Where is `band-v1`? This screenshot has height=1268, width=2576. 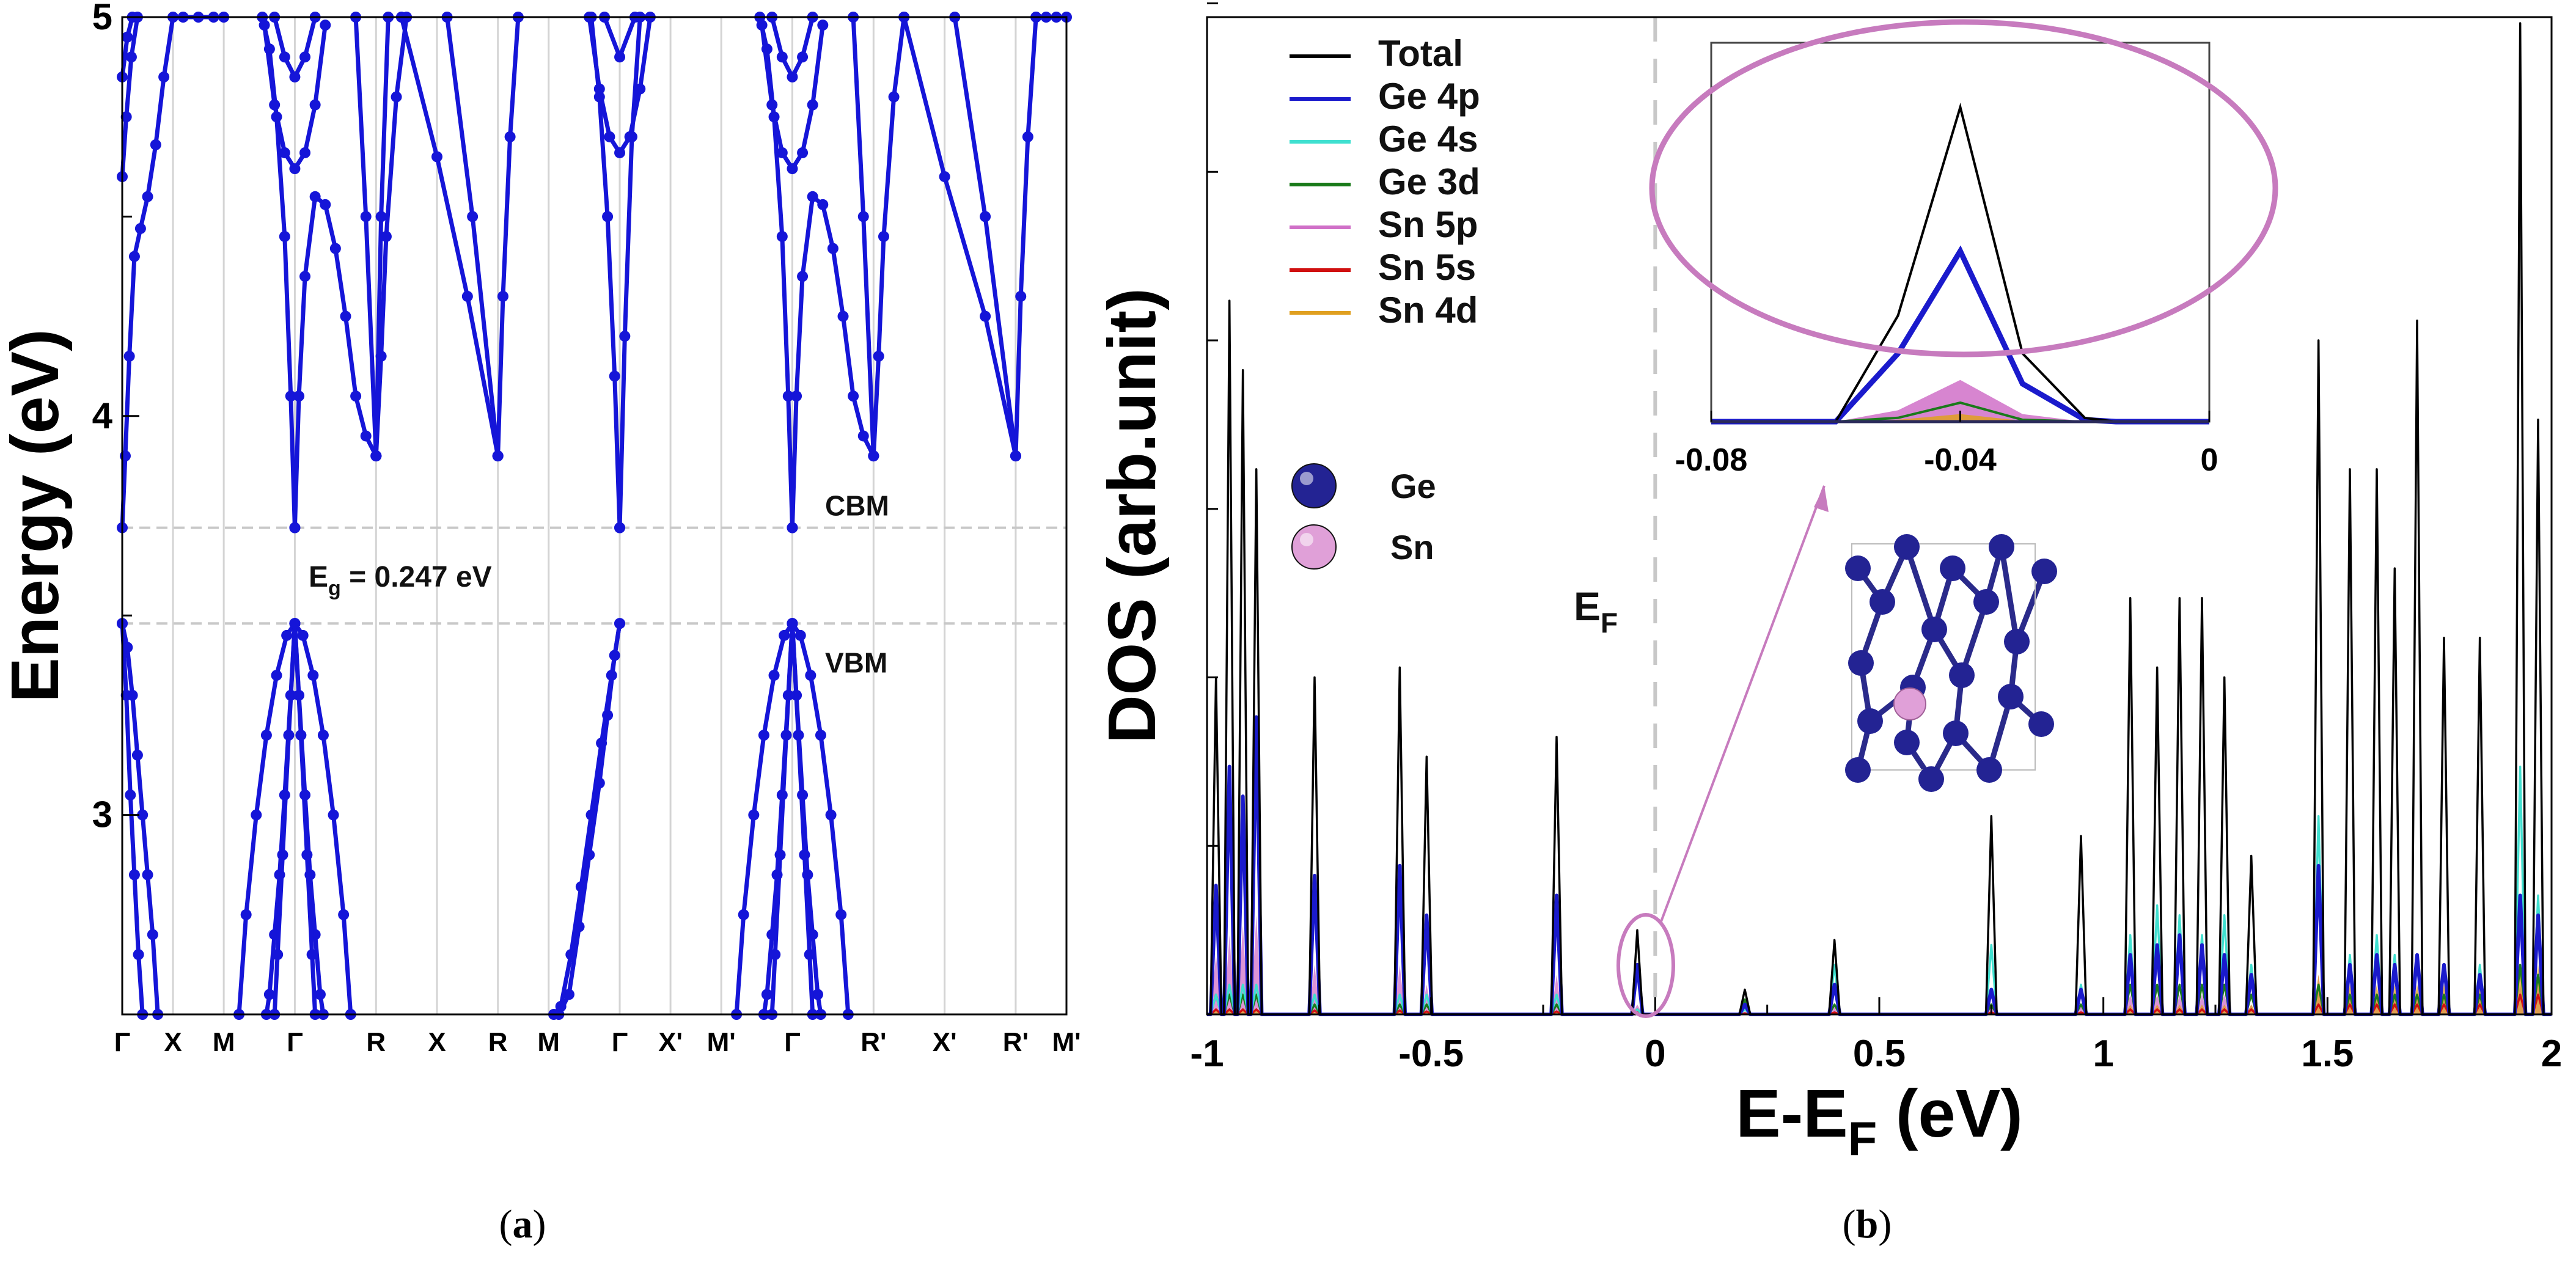
band-v1 is located at coordinates (140, 819).